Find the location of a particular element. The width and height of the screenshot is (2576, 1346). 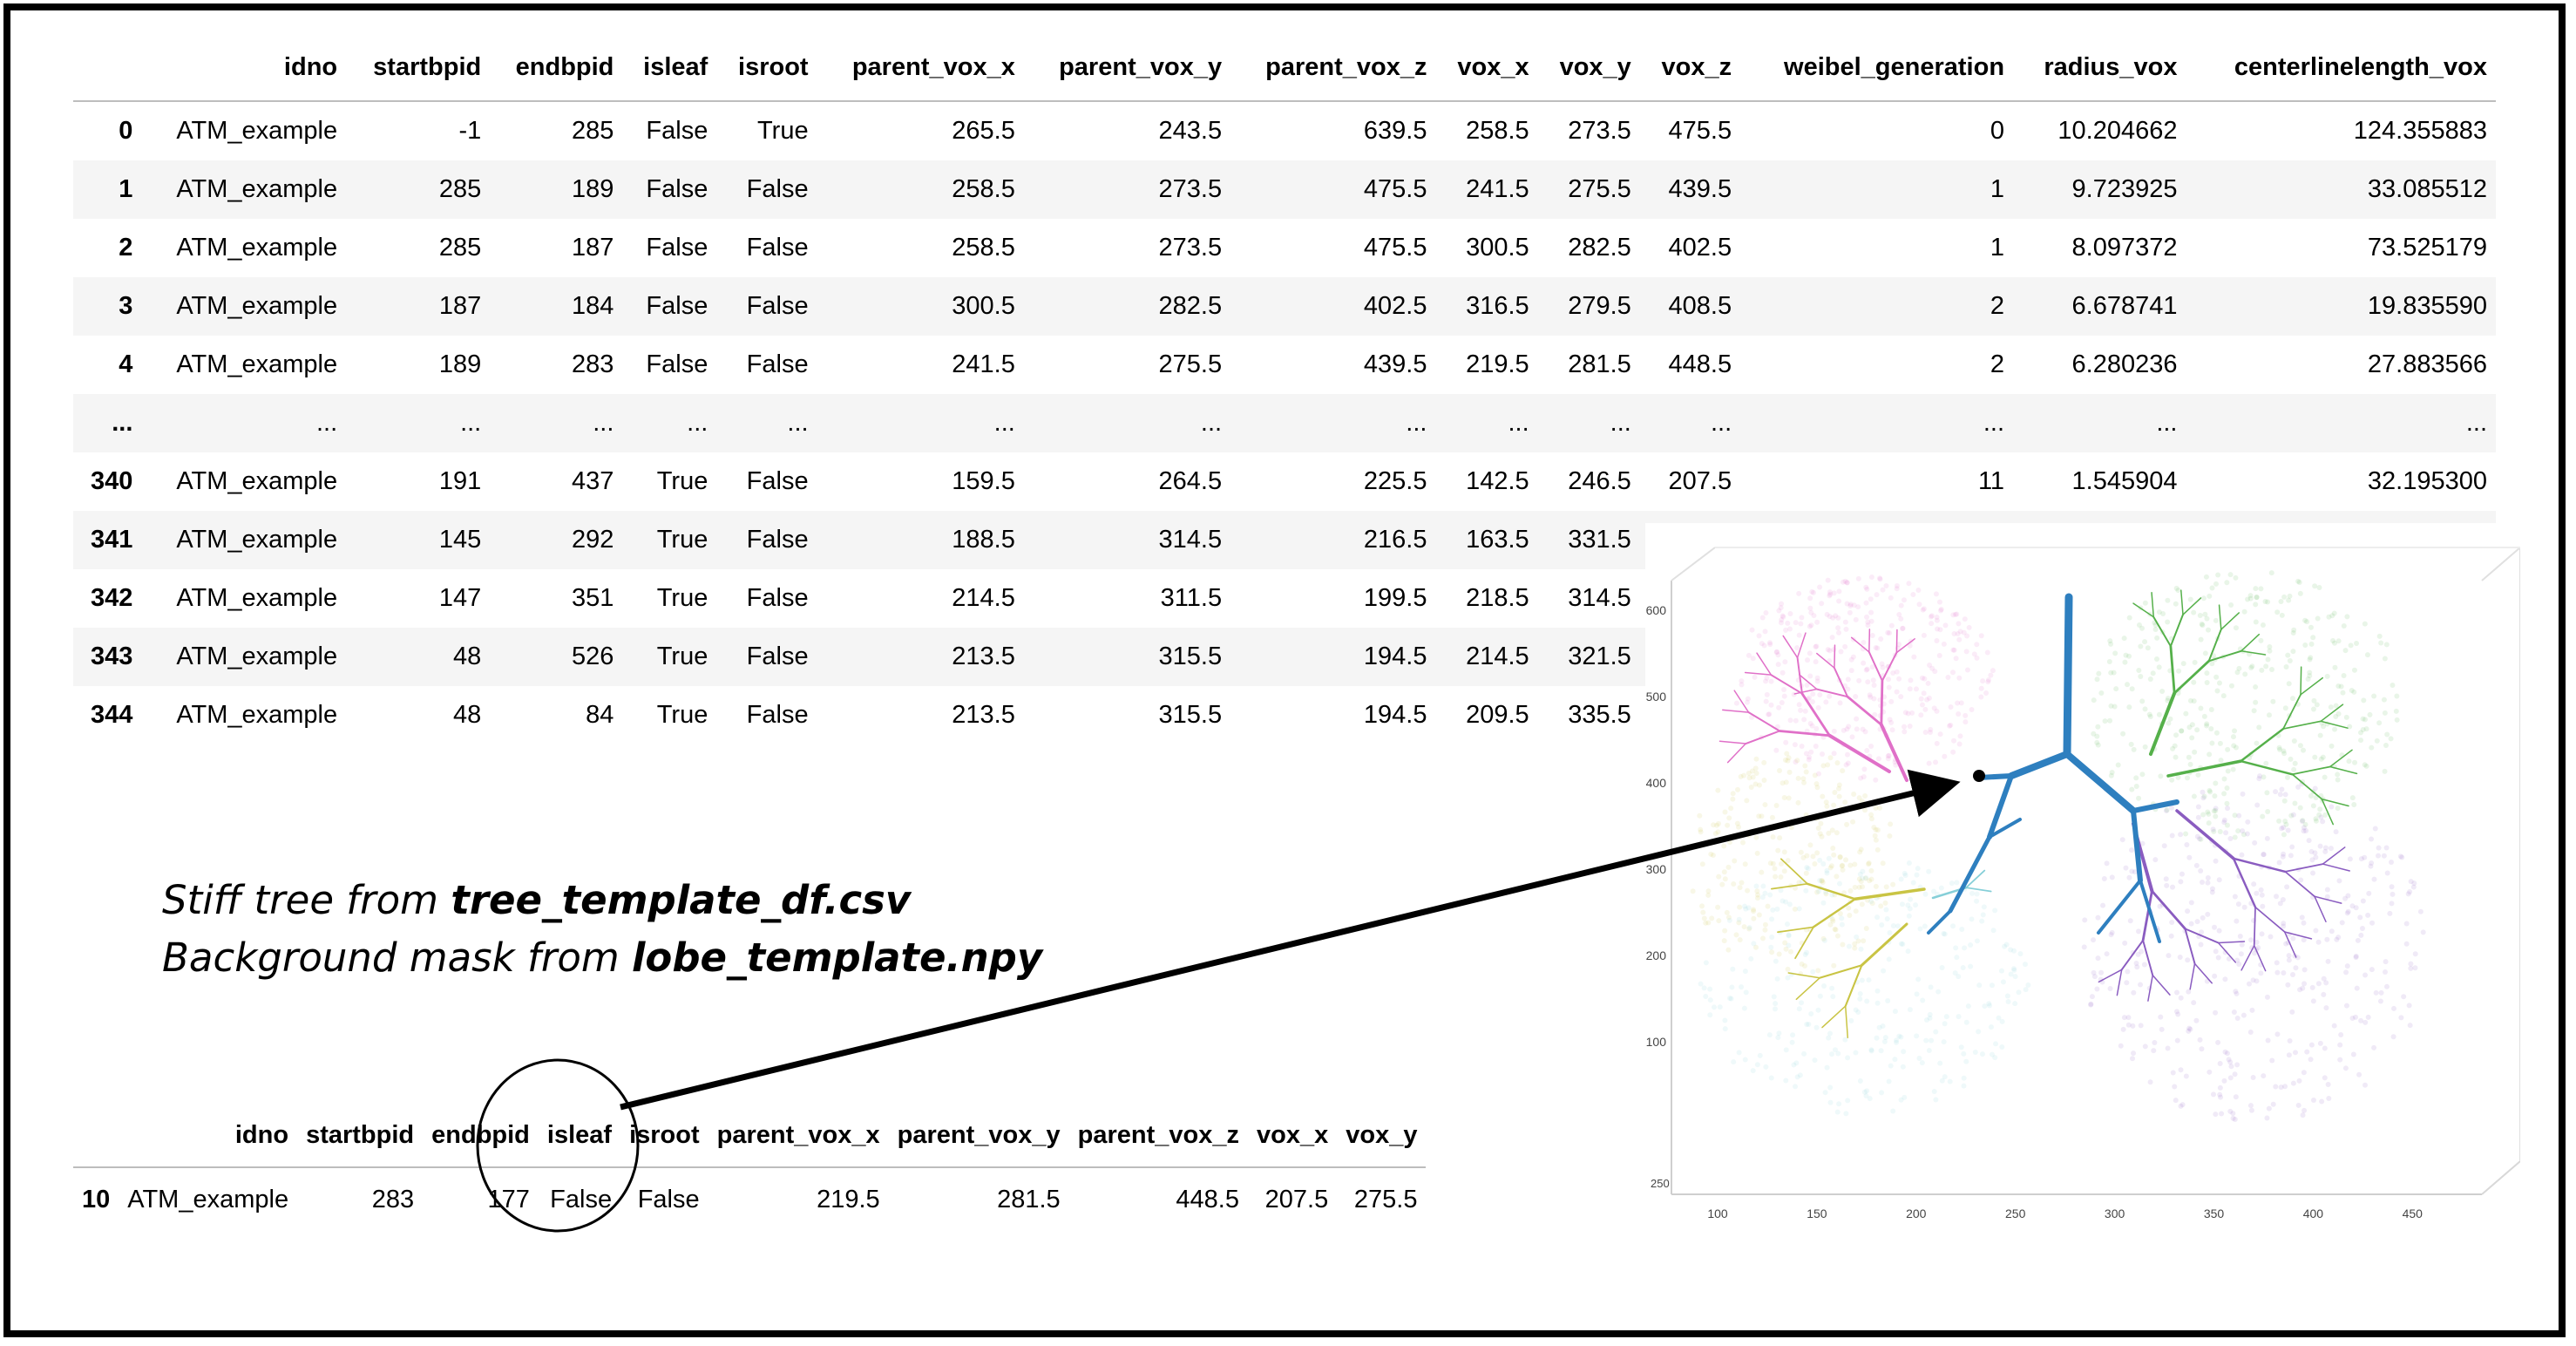

table-cell: ATM_example is located at coordinates (257, 189).